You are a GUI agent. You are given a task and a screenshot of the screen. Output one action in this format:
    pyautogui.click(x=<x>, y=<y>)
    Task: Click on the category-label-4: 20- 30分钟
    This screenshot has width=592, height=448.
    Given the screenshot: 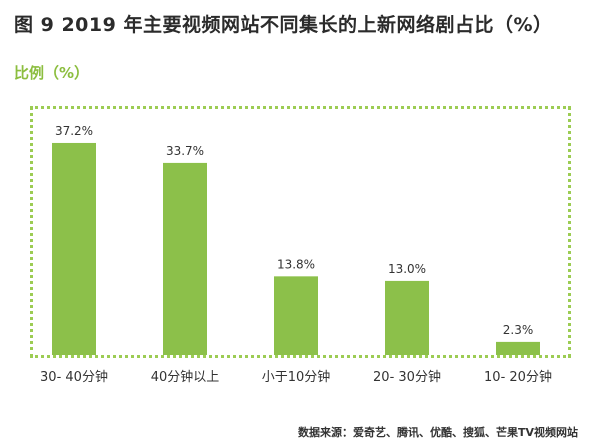 What is the action you would take?
    pyautogui.click(x=407, y=377)
    